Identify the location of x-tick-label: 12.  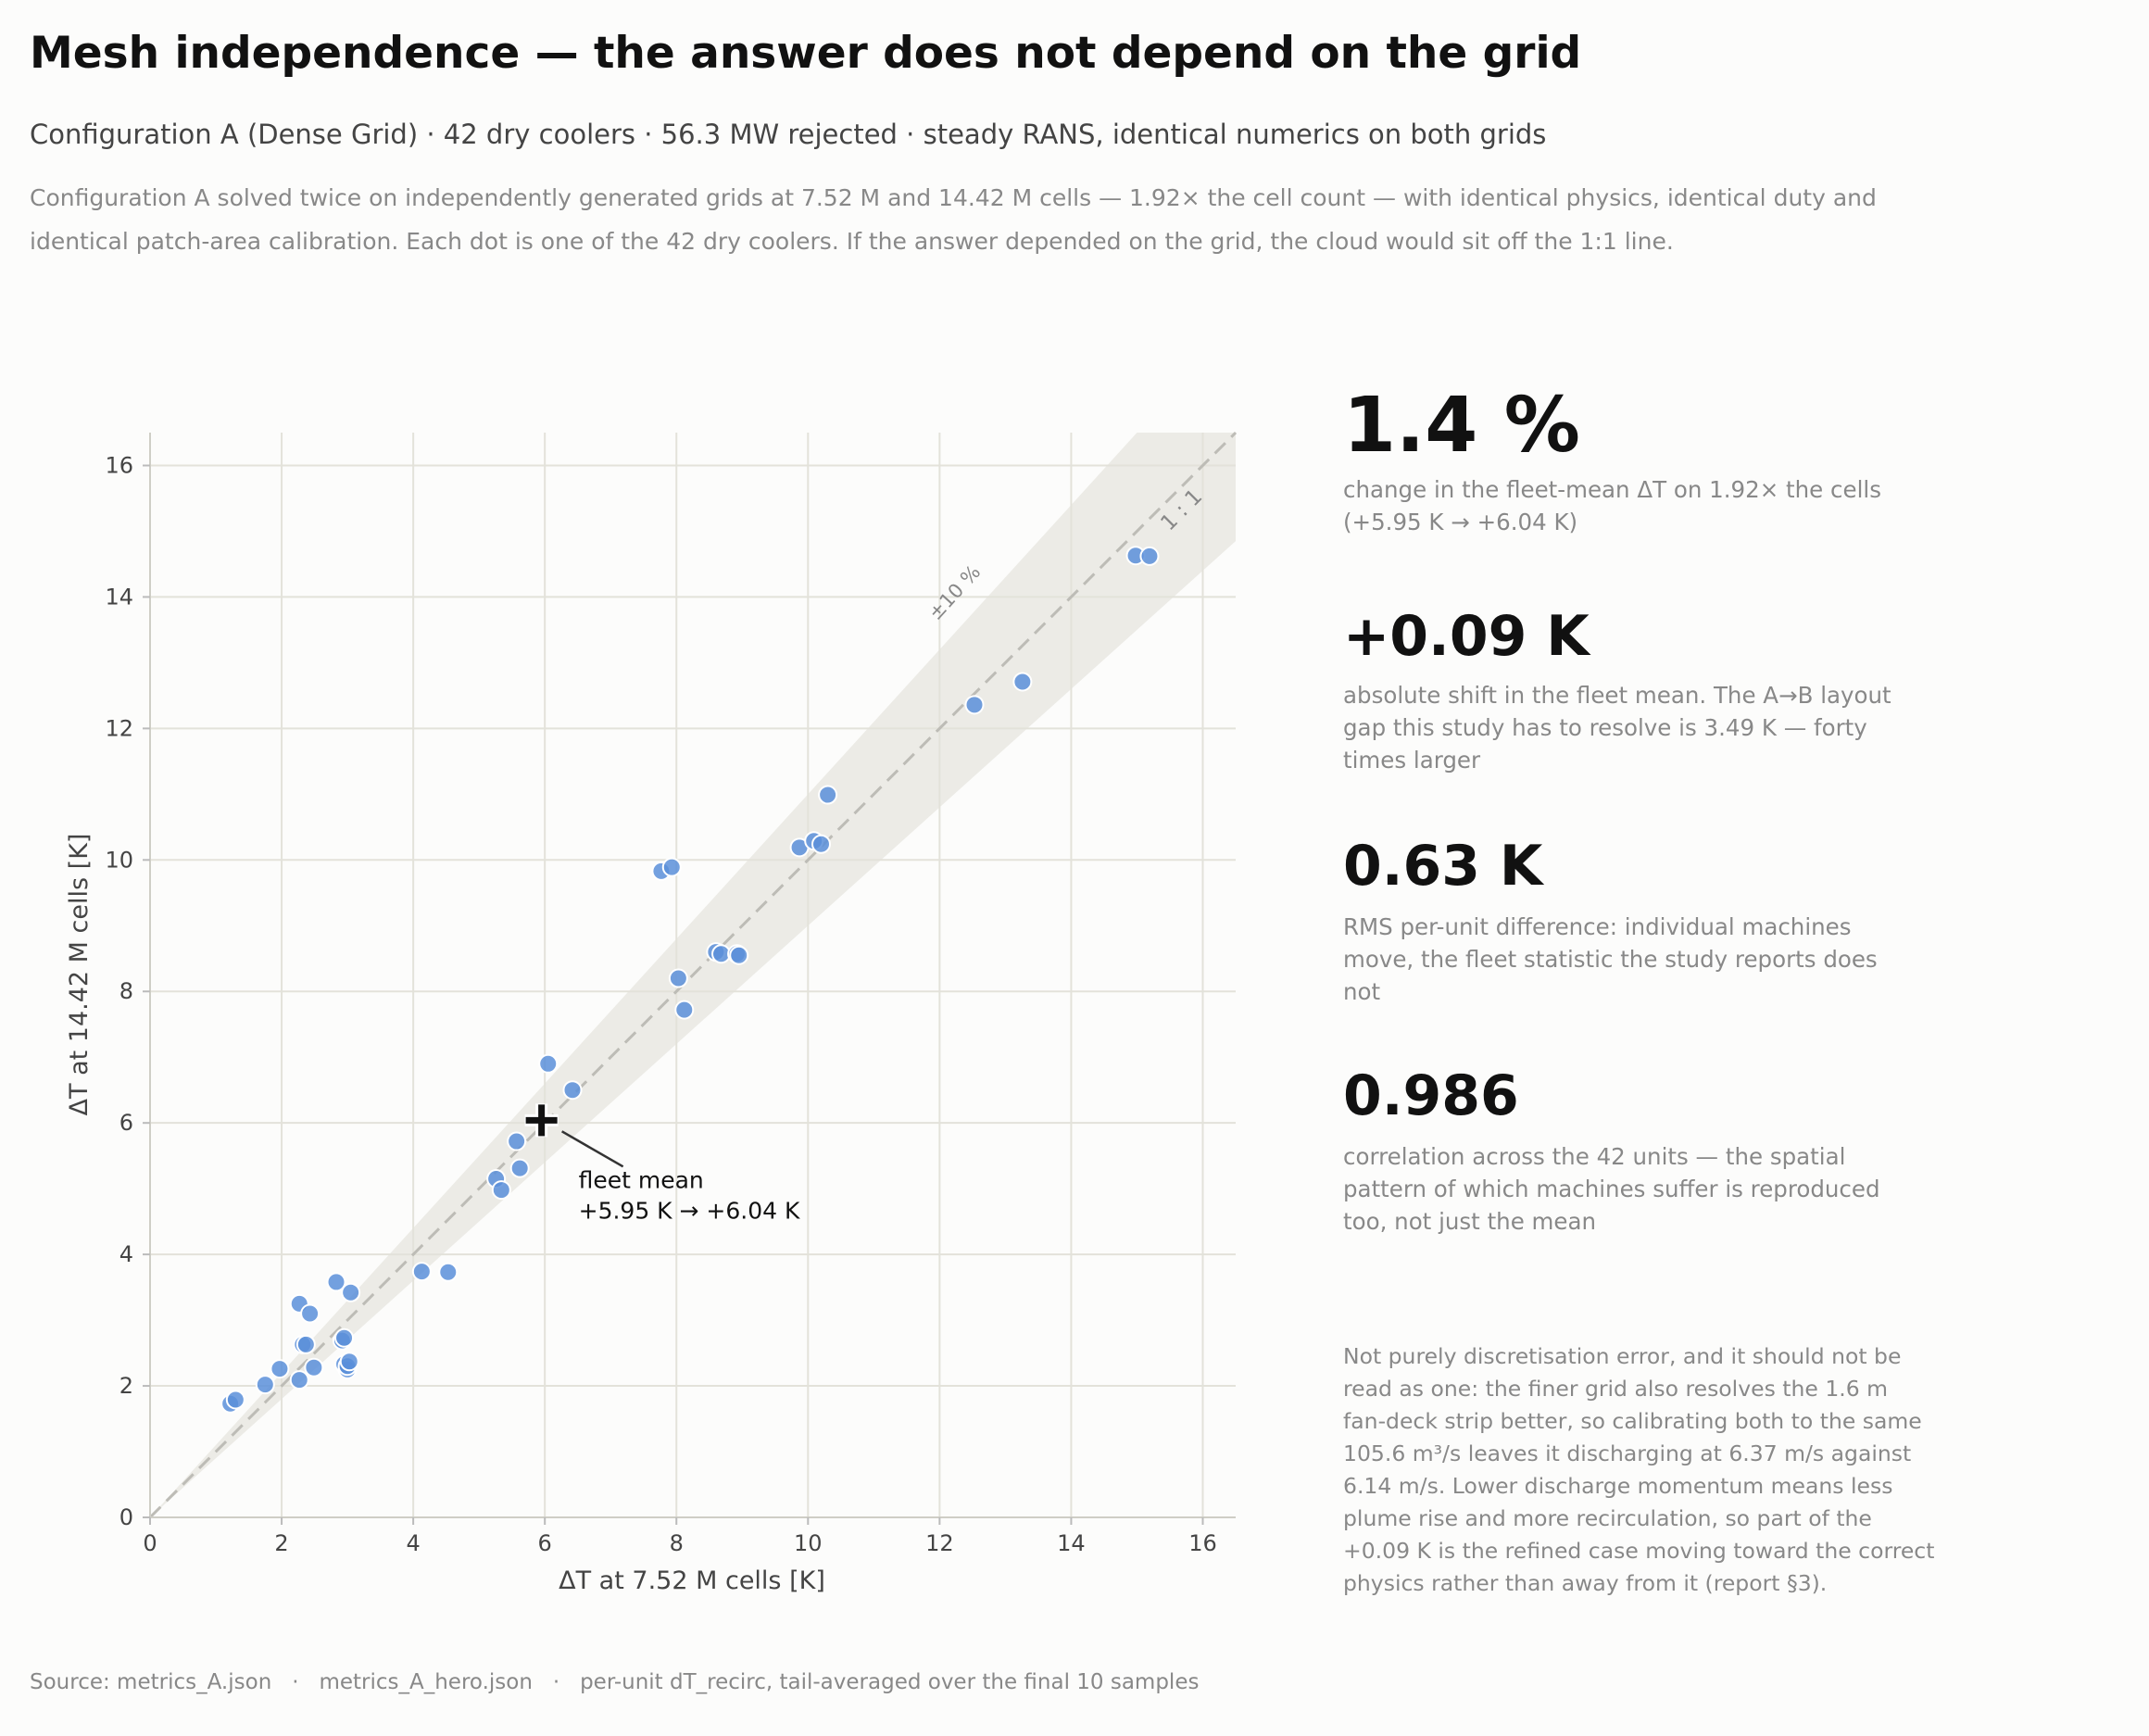
(939, 1543).